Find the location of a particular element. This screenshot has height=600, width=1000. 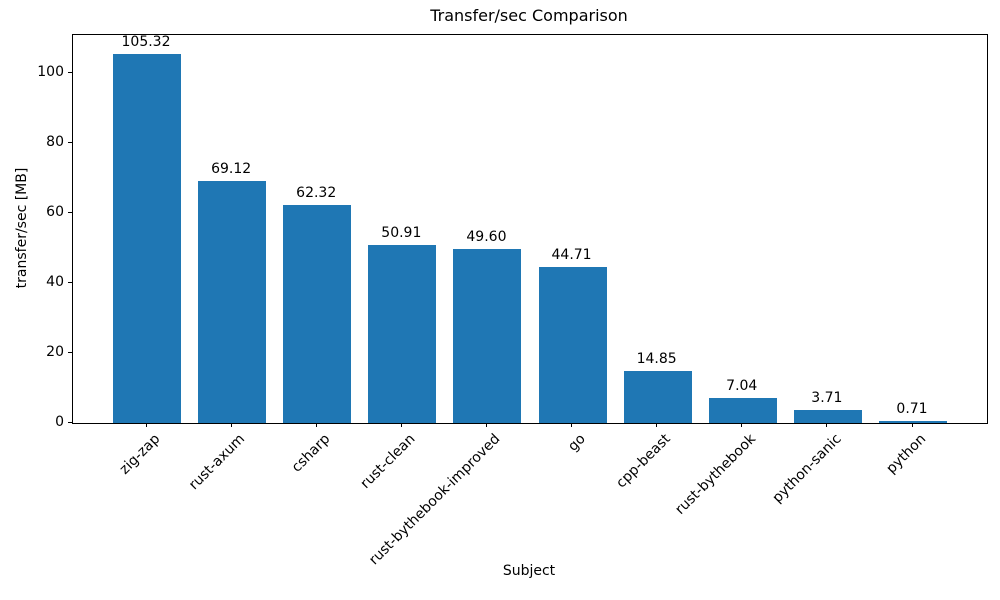

chart-title: Transfer/sec Comparison is located at coordinates (529, 15).